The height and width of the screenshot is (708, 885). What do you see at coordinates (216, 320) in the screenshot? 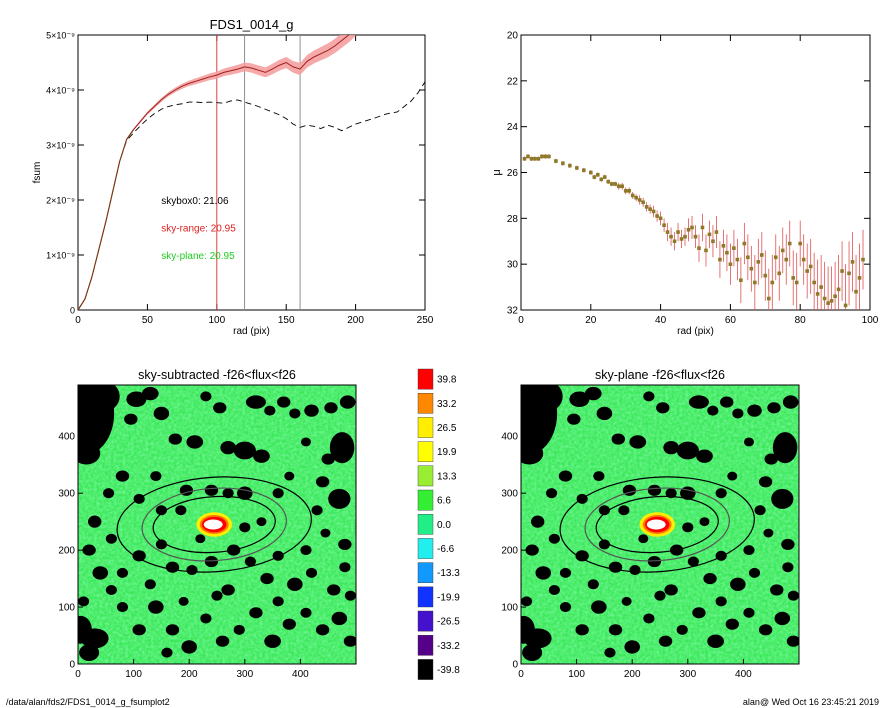
I see `fsum-xtick-label: 100` at bounding box center [216, 320].